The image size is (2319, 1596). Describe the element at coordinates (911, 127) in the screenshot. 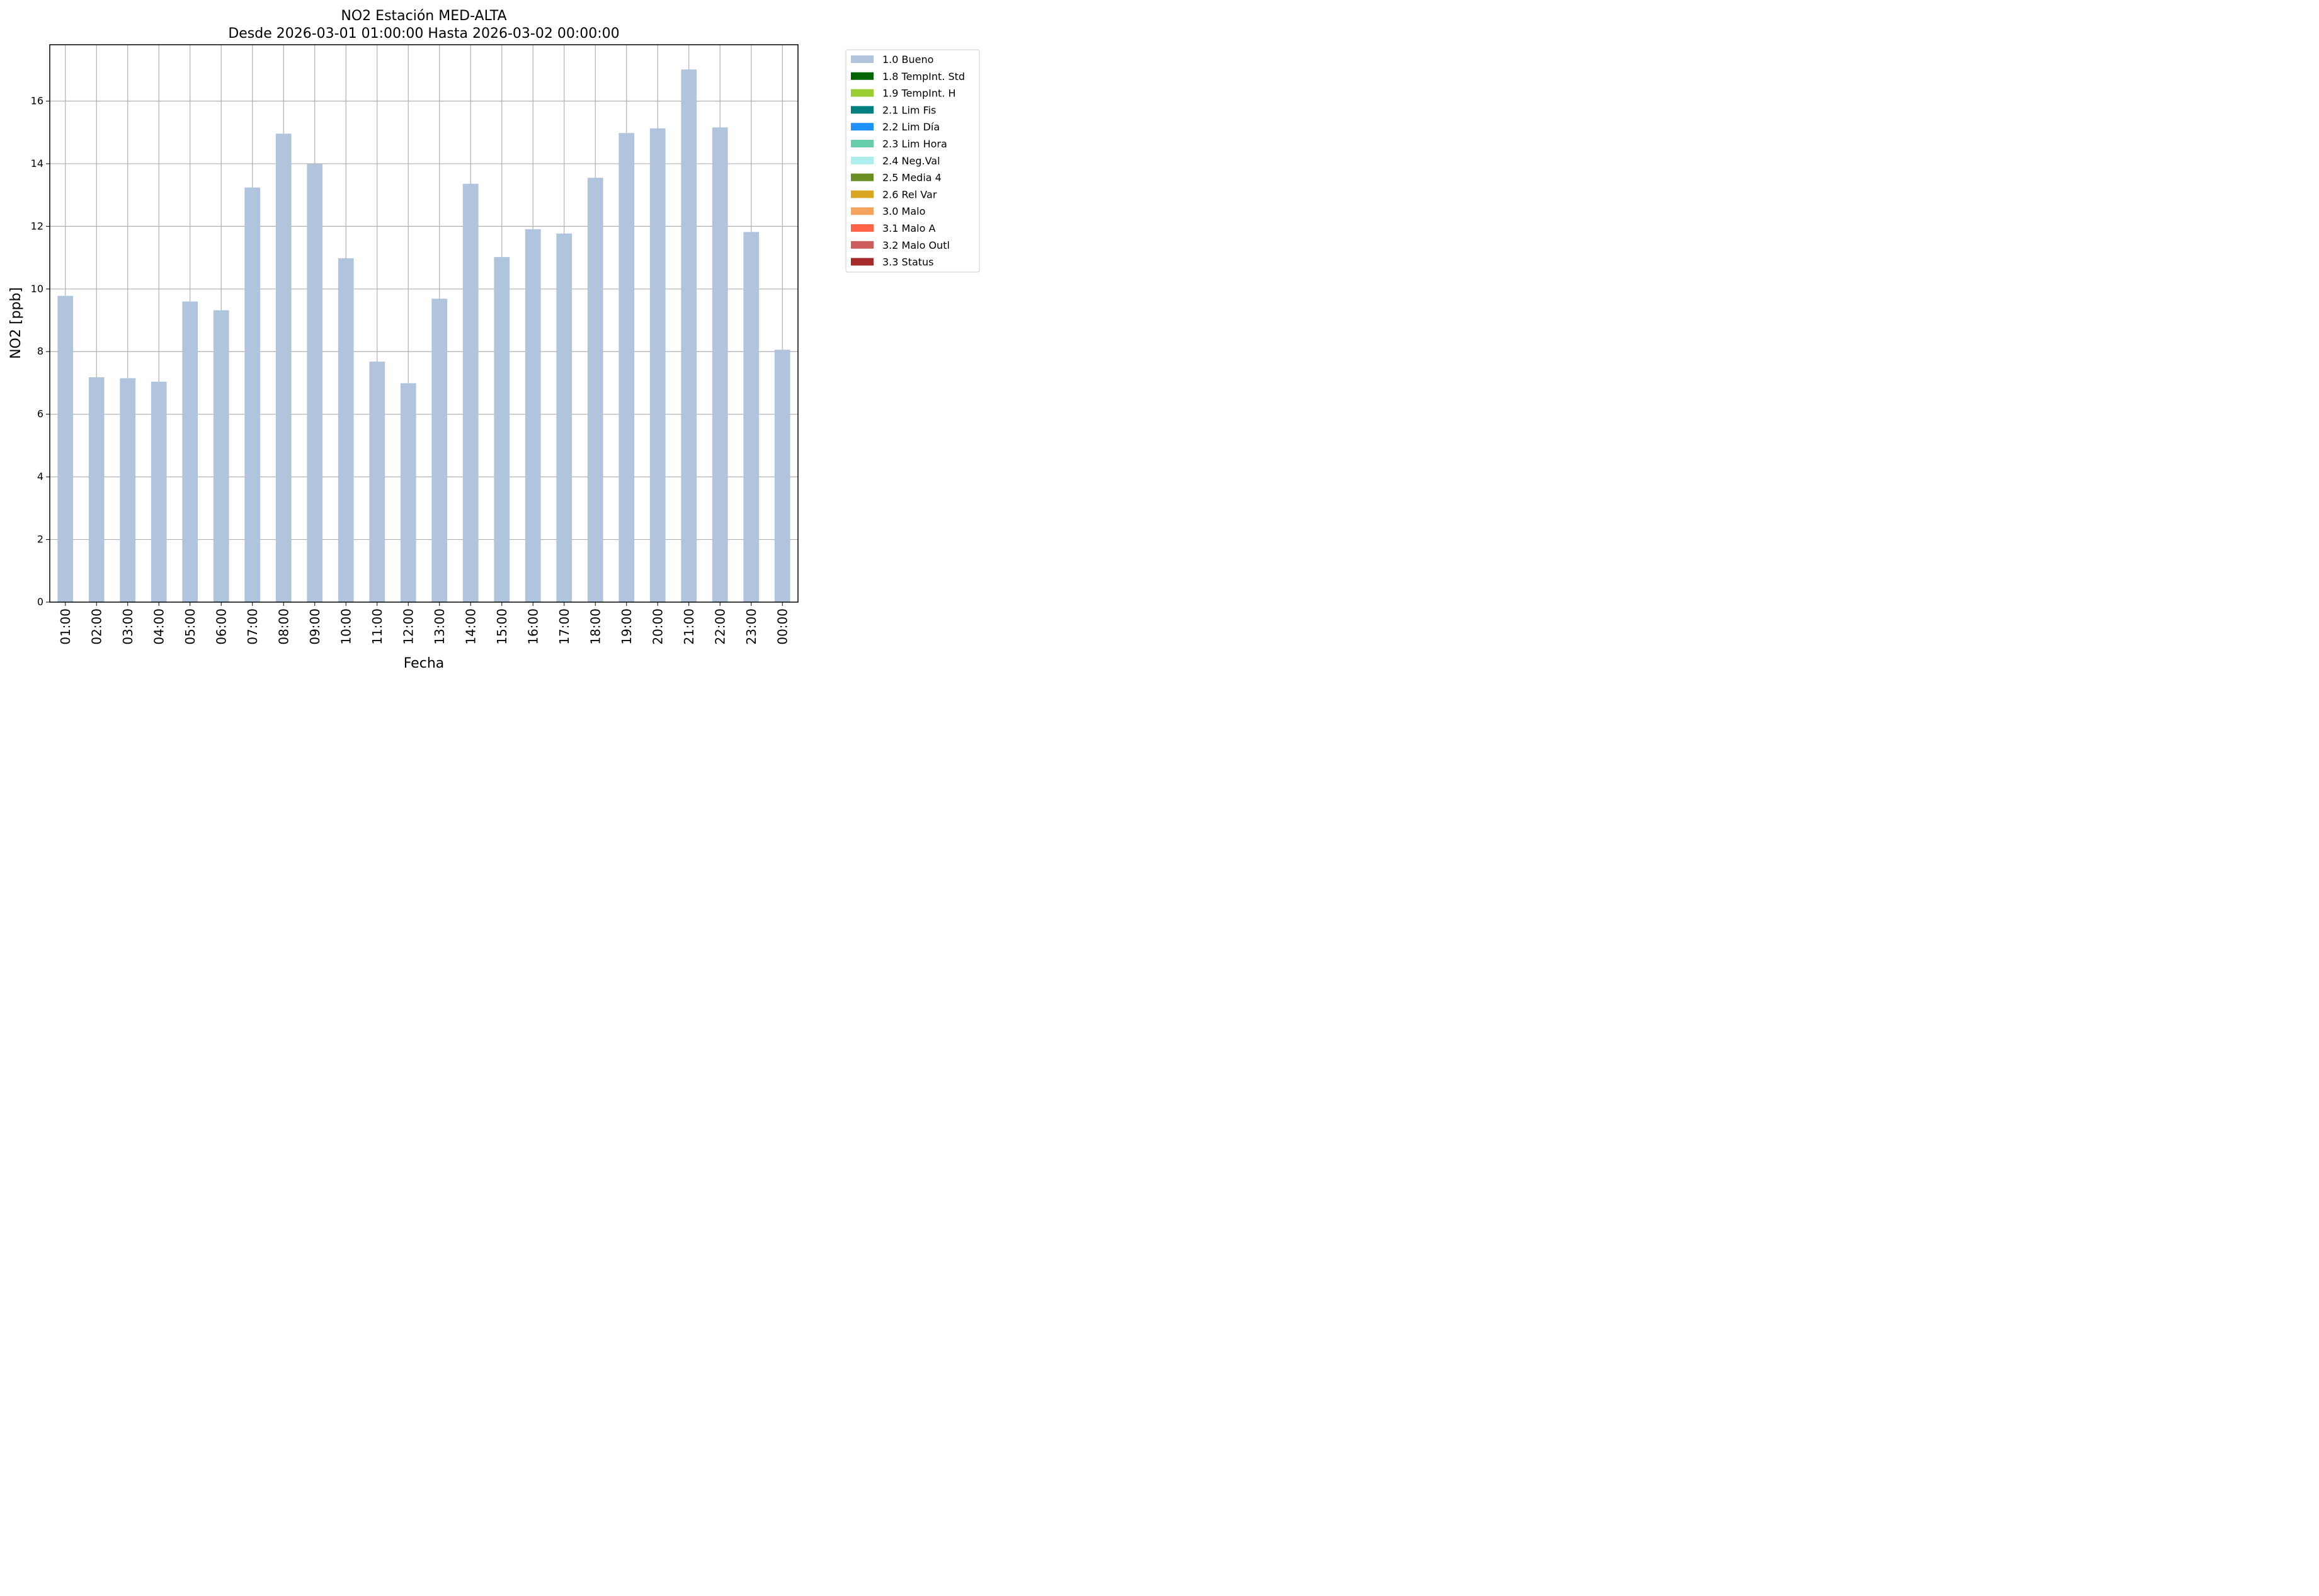

I see `legend-label: 2.2 Lim Día` at that location.